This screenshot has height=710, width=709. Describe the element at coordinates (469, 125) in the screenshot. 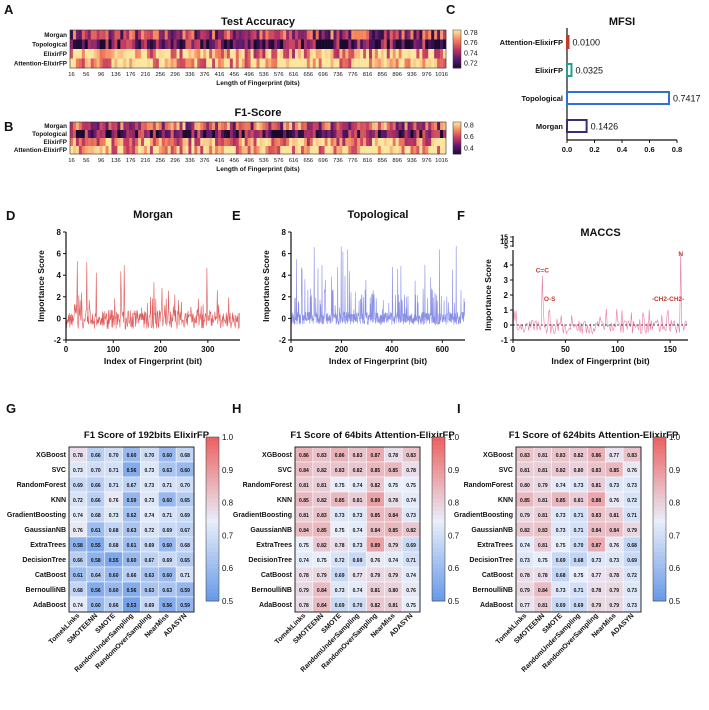

I see `colorbar-tick: 0.8` at that location.